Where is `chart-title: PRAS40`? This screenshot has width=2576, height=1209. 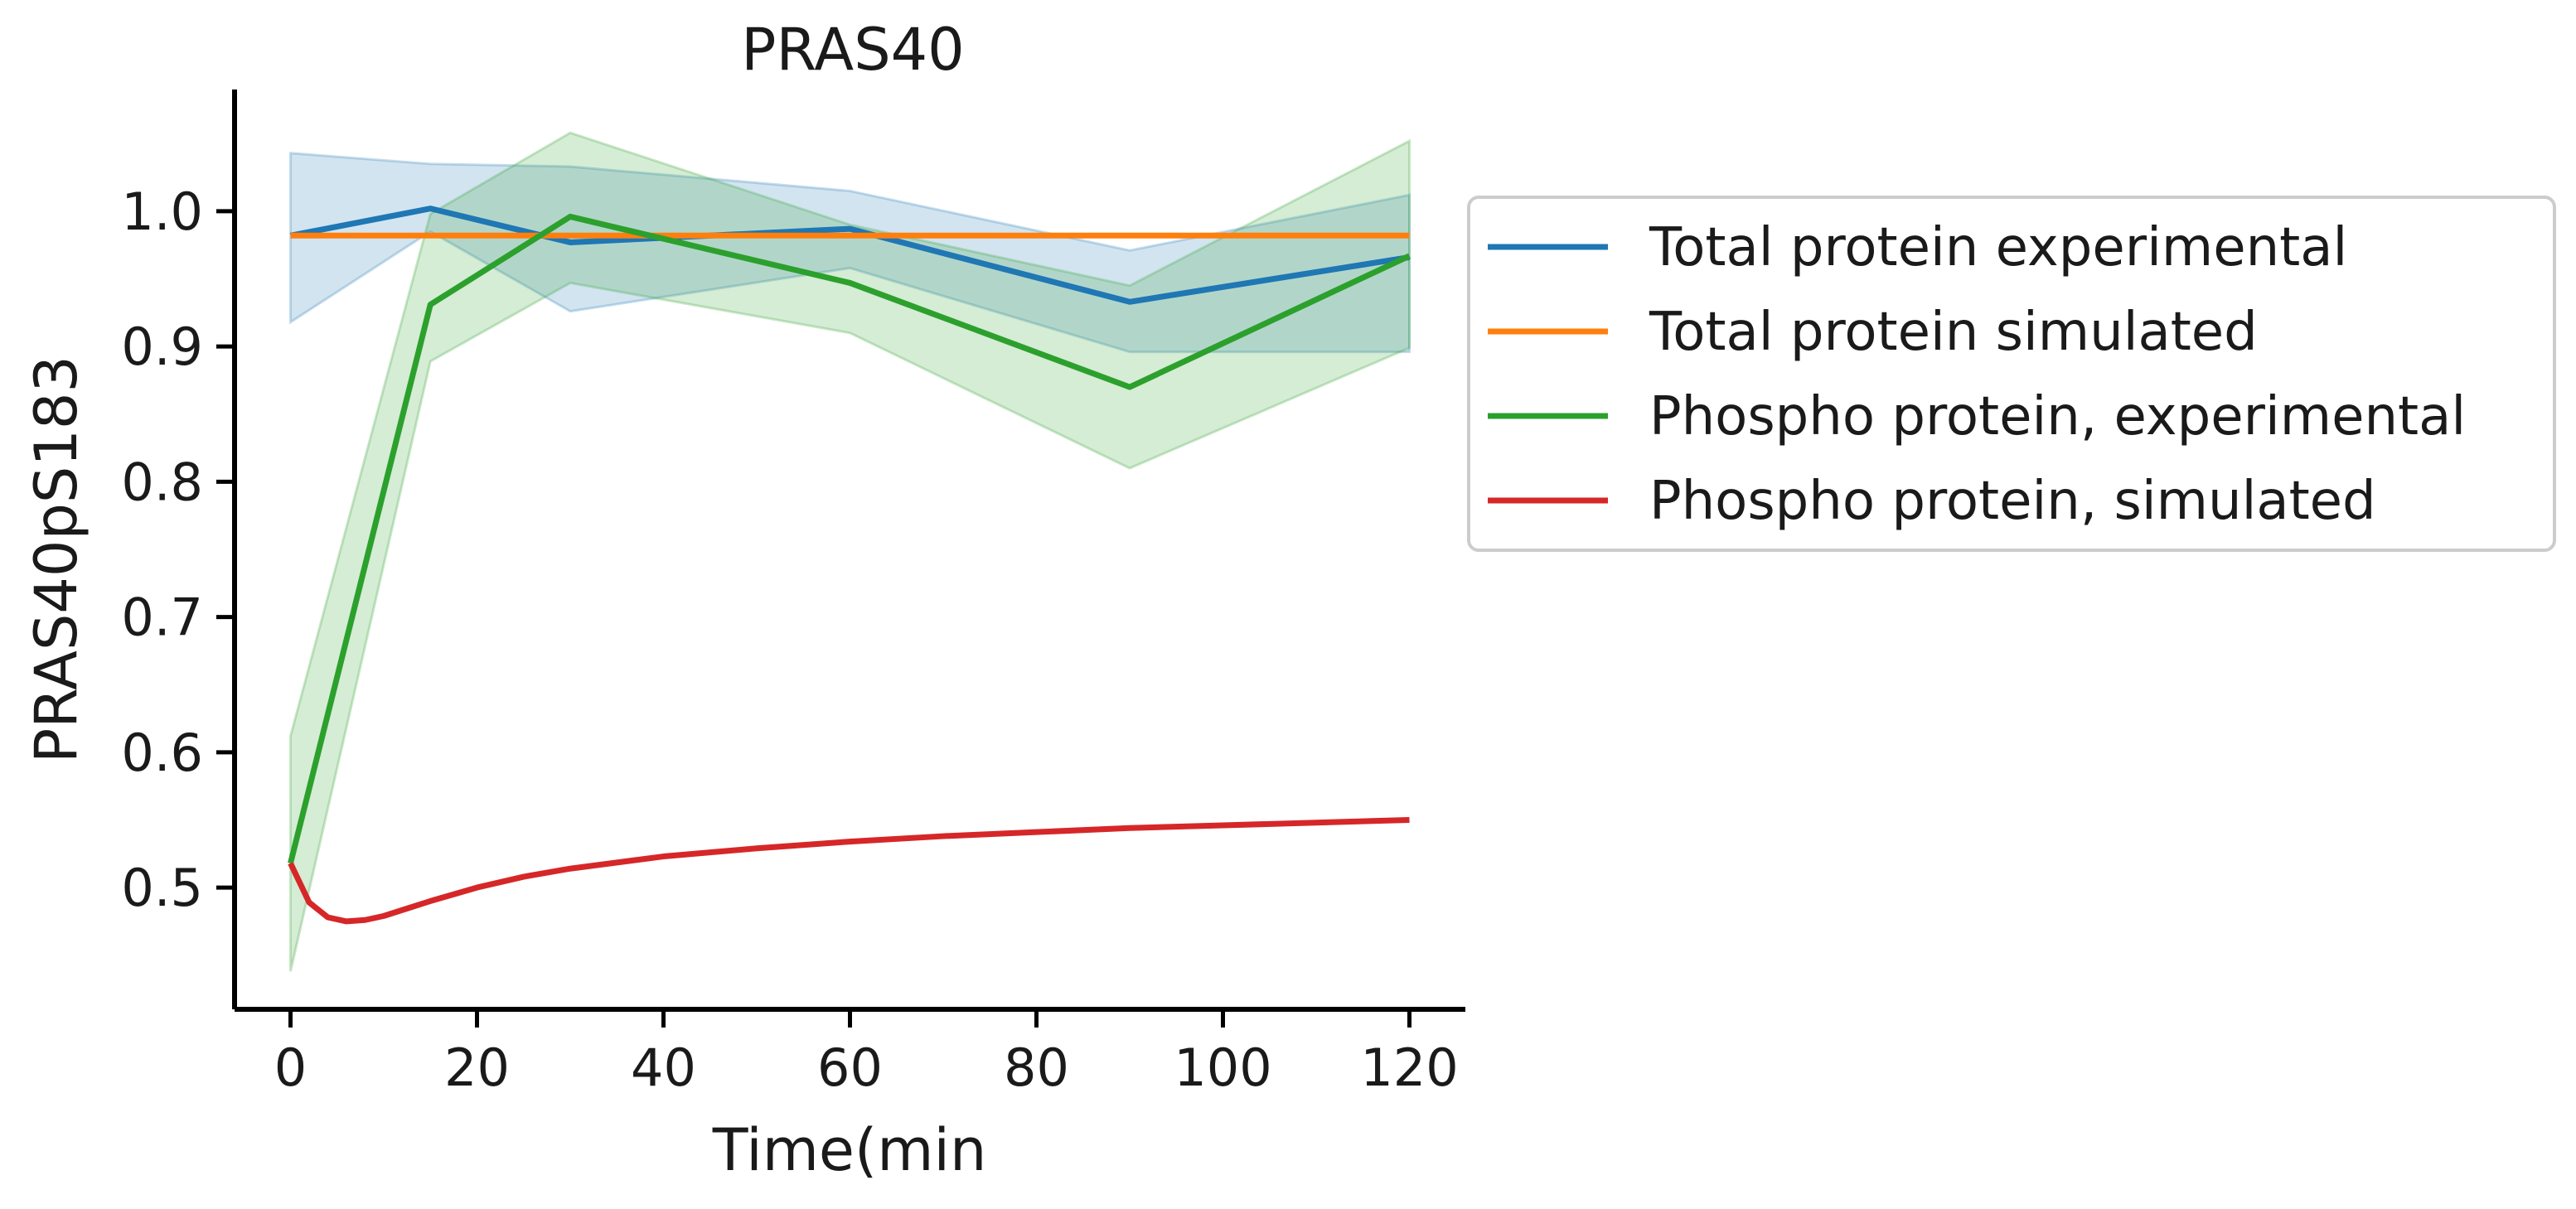
chart-title: PRAS40 is located at coordinates (852, 50).